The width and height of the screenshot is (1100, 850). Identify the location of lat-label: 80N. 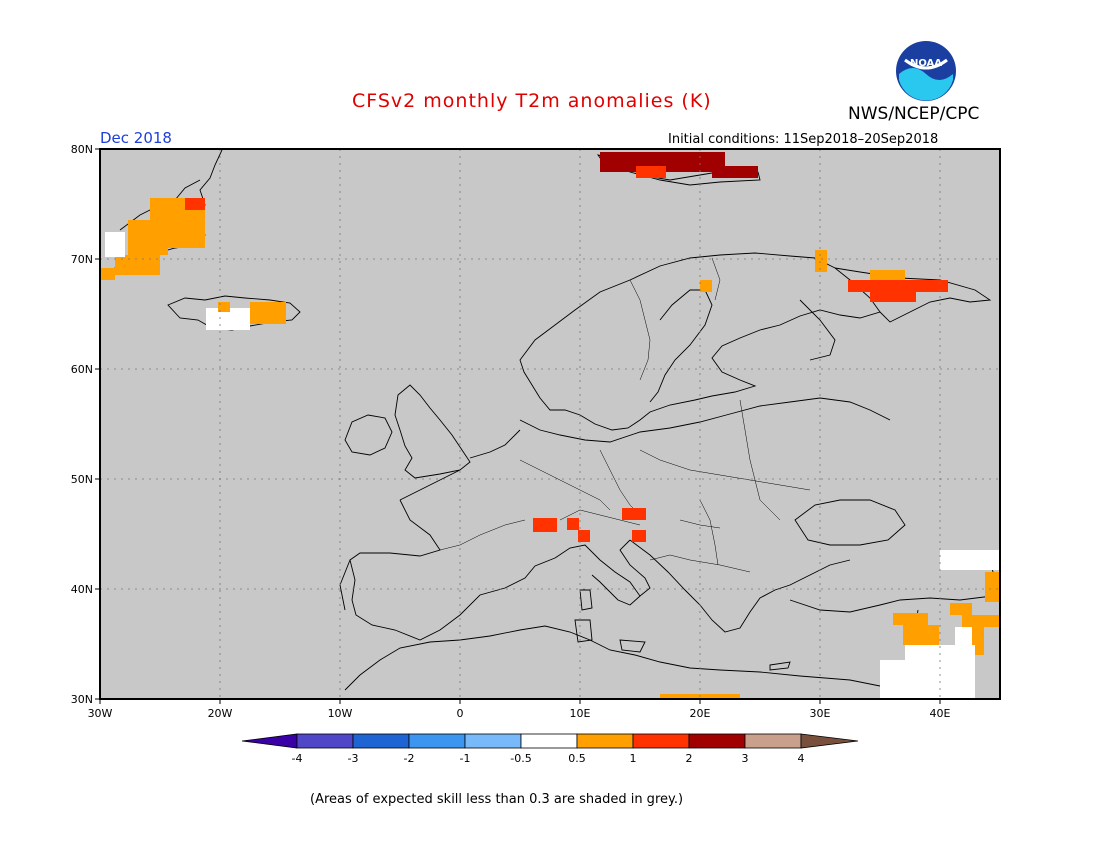
(82, 149).